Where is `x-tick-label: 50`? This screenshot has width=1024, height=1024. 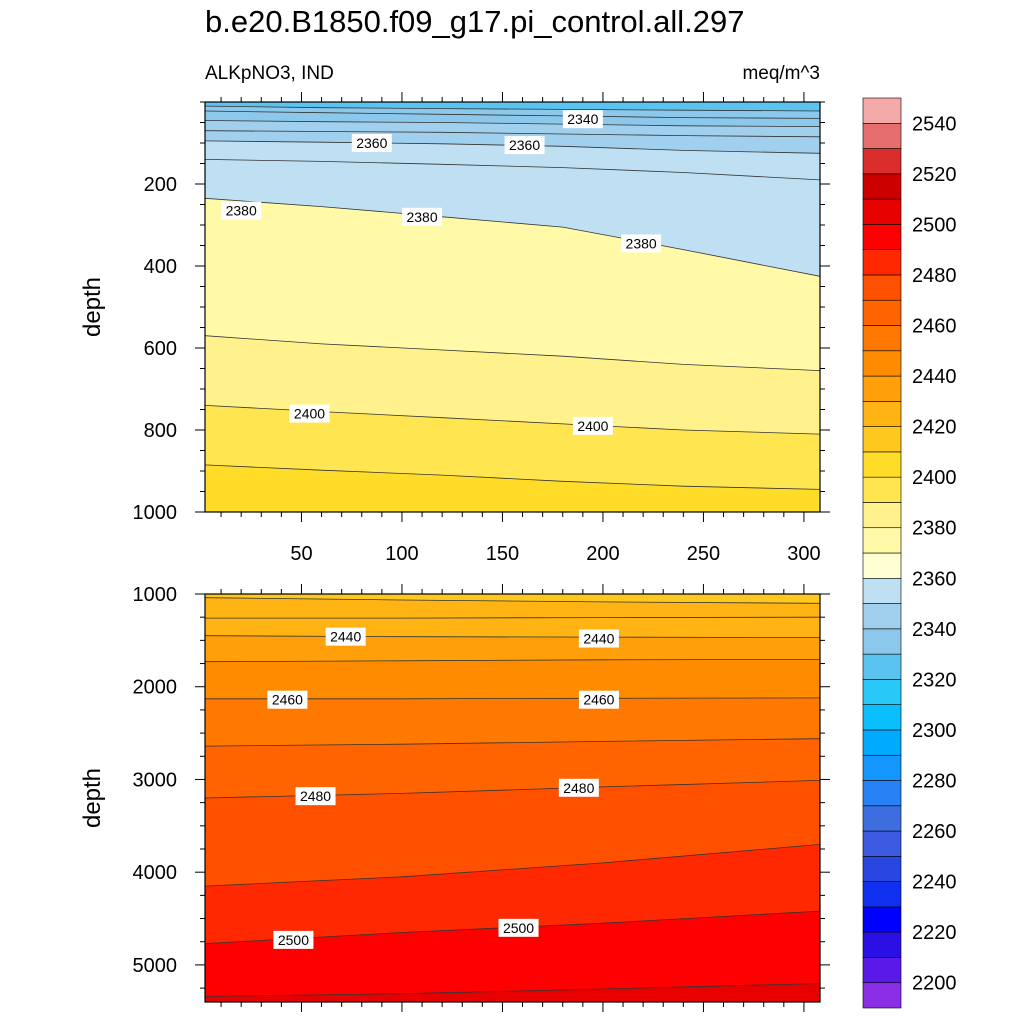
x-tick-label: 50 is located at coordinates (301, 554).